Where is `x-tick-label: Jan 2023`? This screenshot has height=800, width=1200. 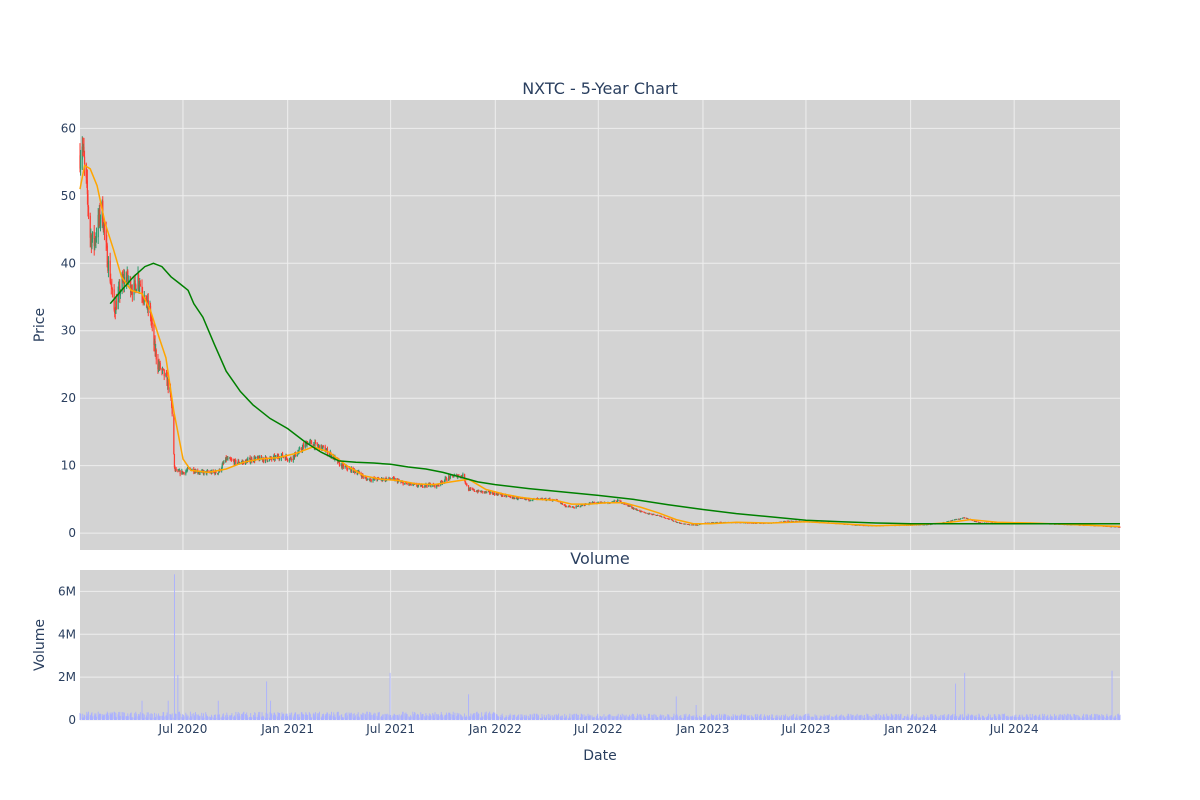 x-tick-label: Jan 2023 is located at coordinates (703, 729).